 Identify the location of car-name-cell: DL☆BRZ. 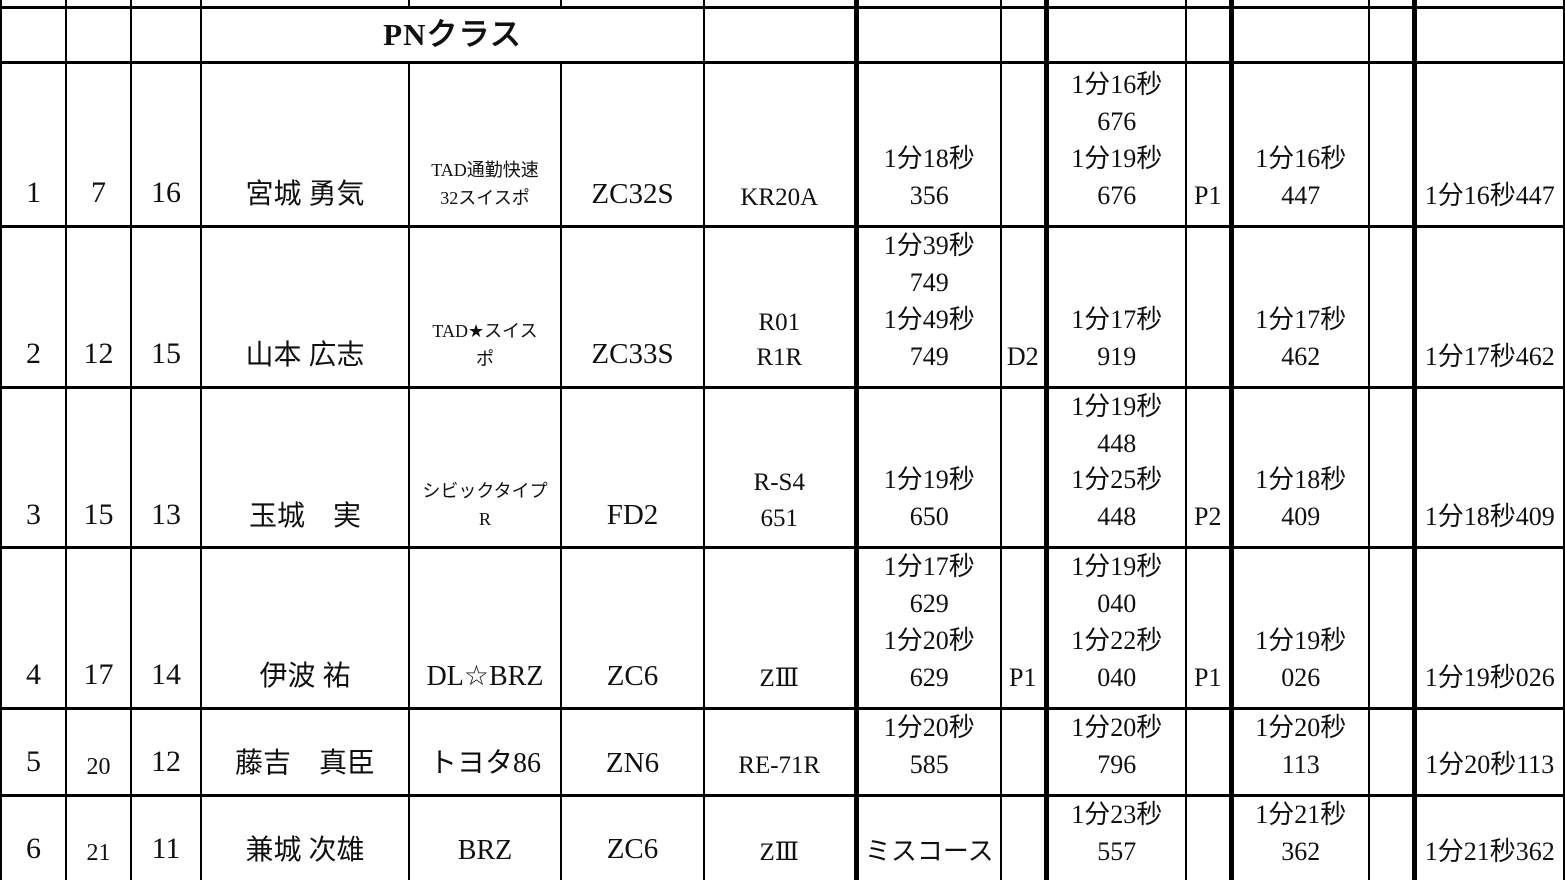
(485, 628).